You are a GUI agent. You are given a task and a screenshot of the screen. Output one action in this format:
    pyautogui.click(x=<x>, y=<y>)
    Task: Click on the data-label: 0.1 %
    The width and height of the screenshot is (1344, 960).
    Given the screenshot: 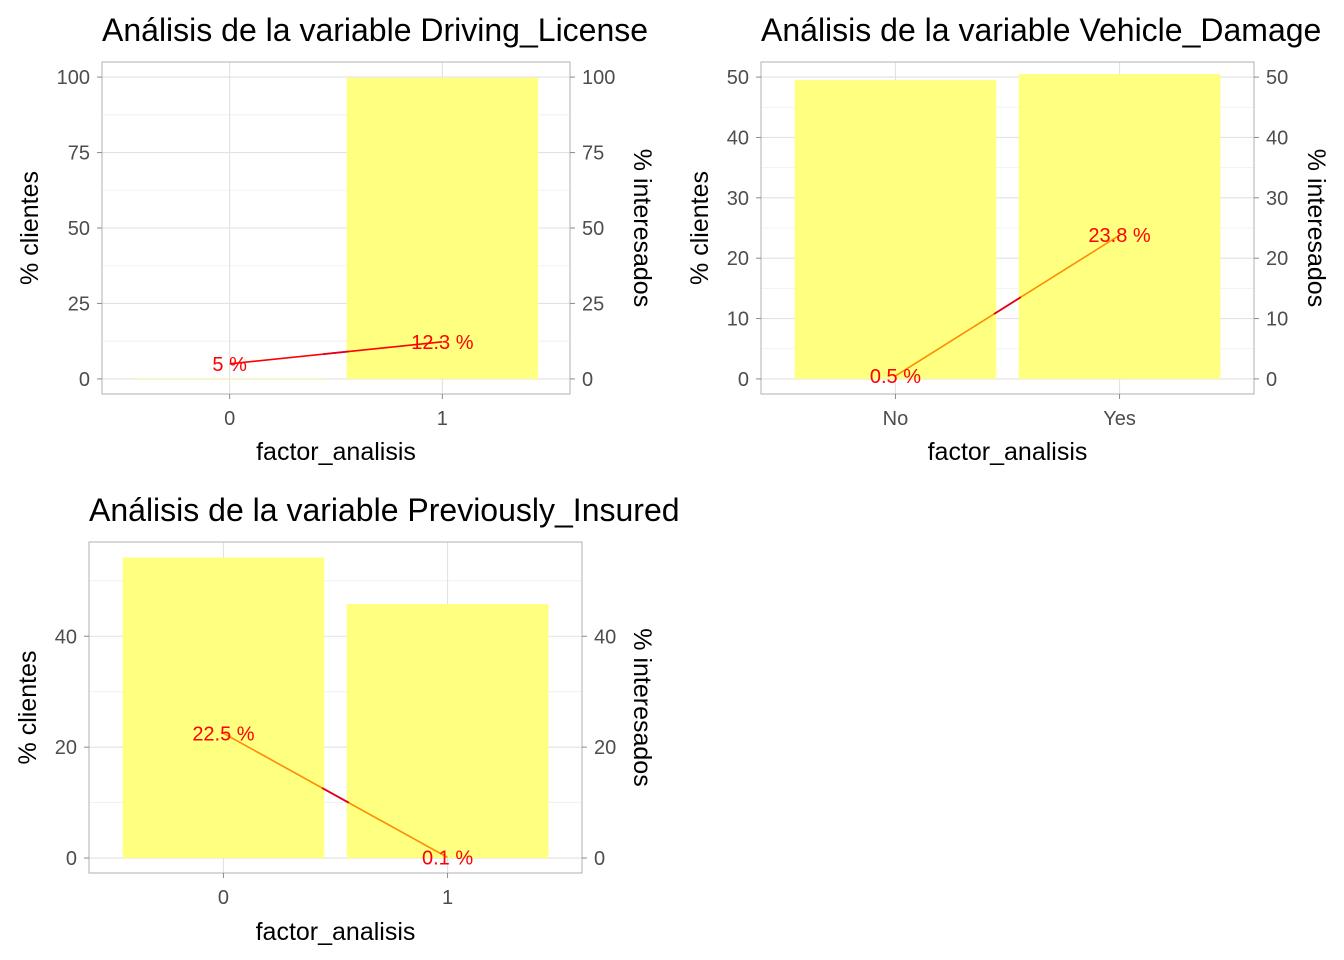 What is the action you would take?
    pyautogui.click(x=447, y=858)
    